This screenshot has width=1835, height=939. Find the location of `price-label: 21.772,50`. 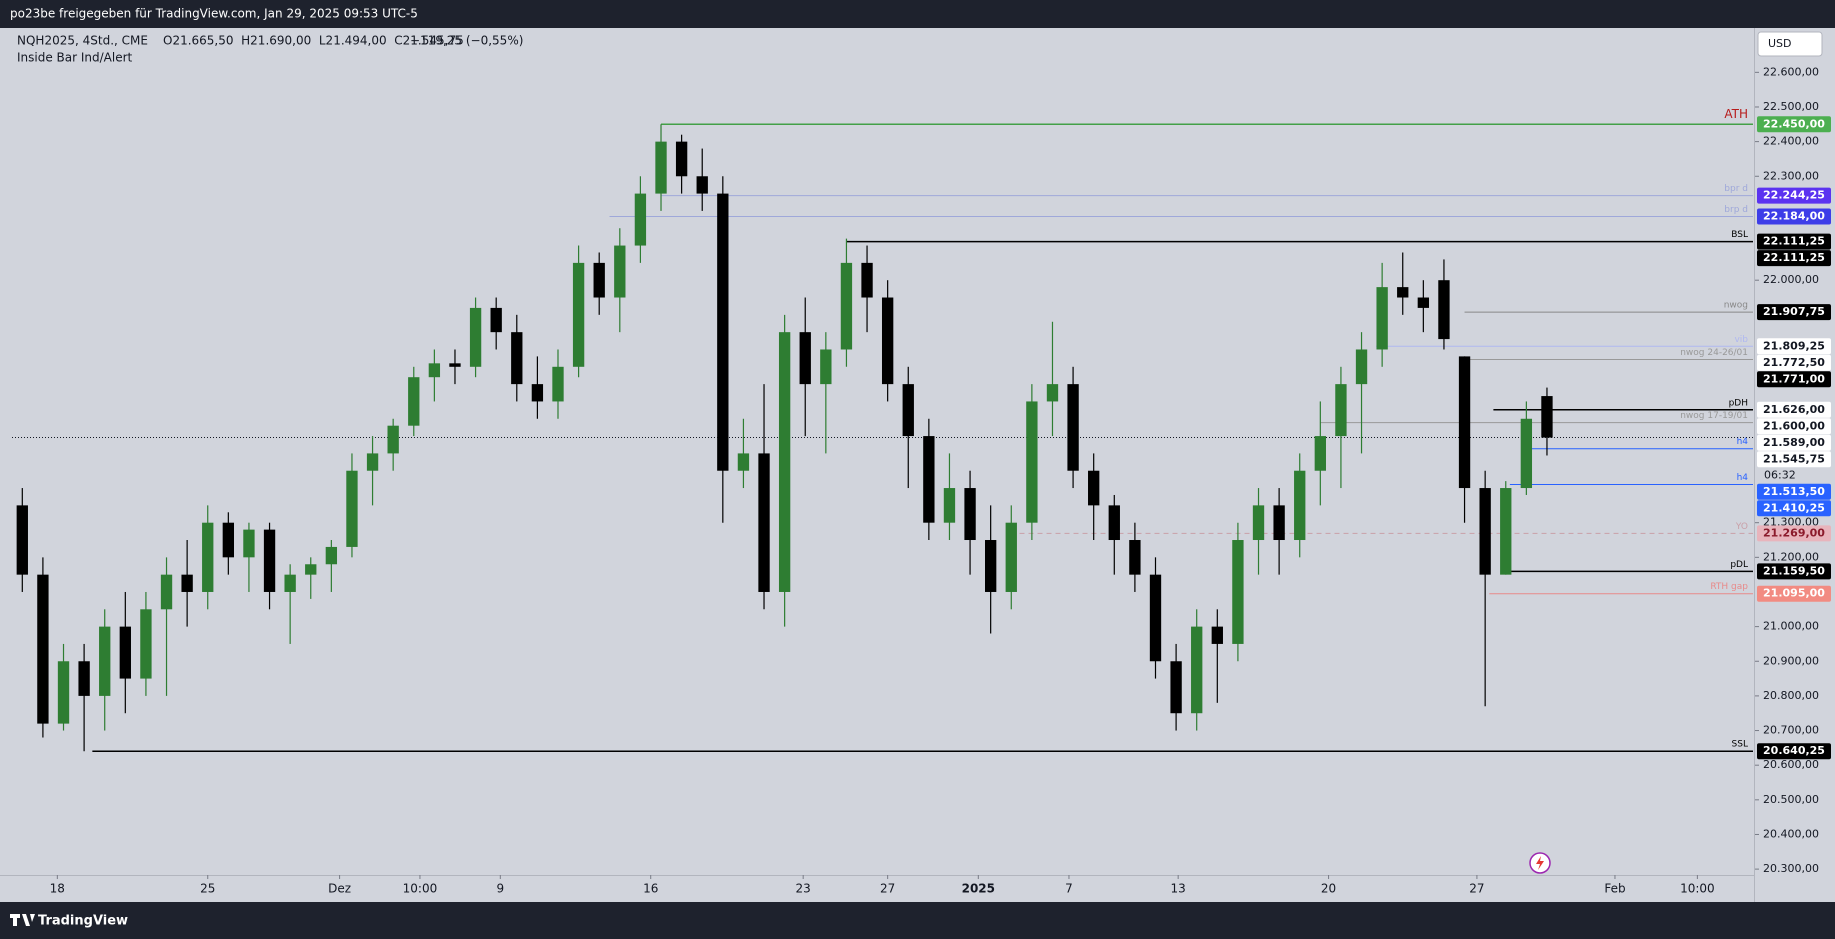

price-label: 21.772,50 is located at coordinates (1794, 362).